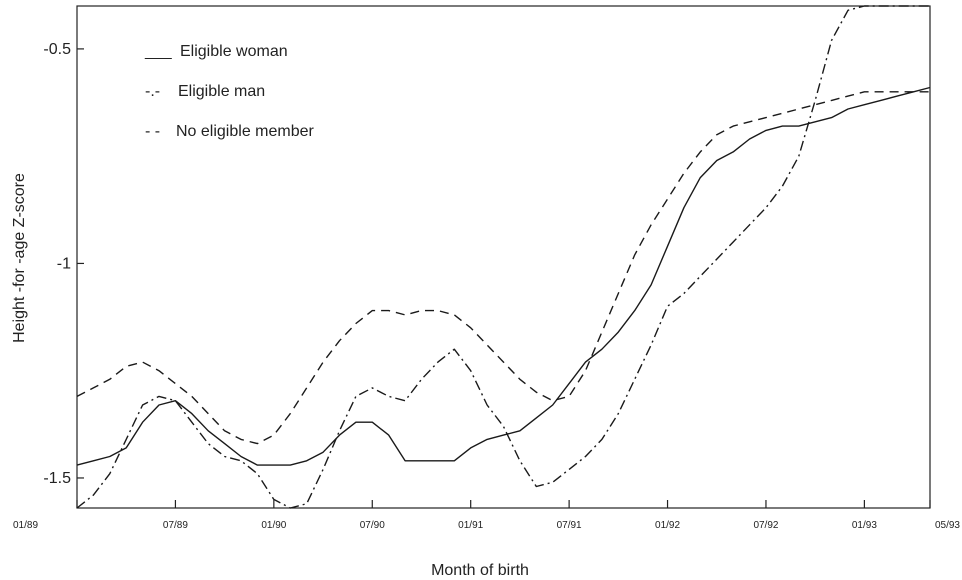 The image size is (962, 580). What do you see at coordinates (158, 51) in the screenshot?
I see `legend-marker-eligible-woman: ___` at bounding box center [158, 51].